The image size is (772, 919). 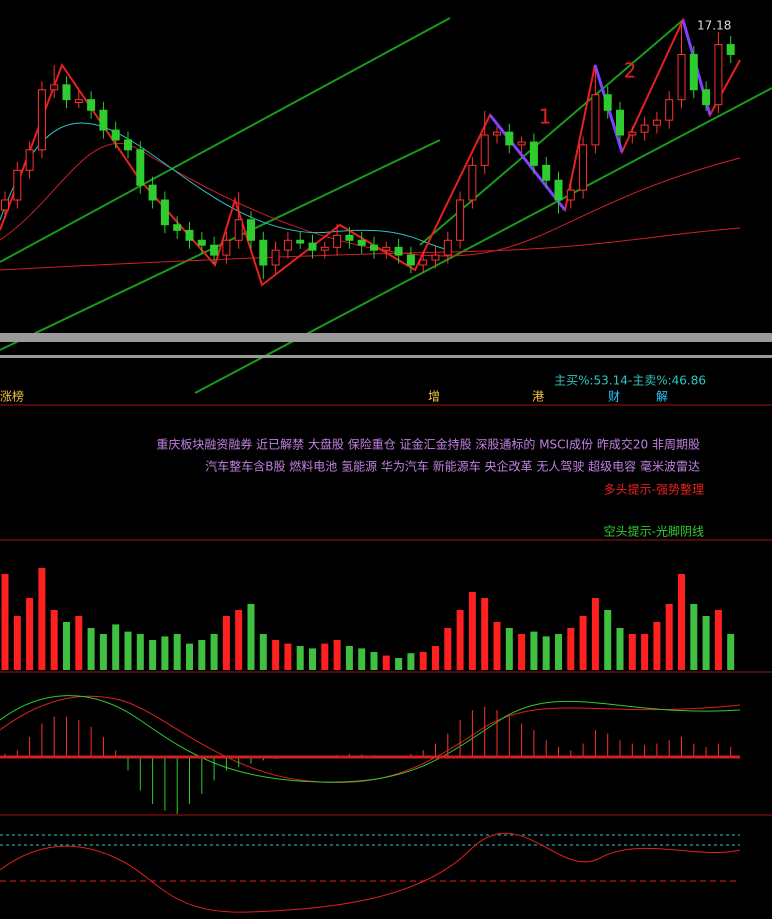 What do you see at coordinates (662, 397) in the screenshot?
I see `tag: 解` at bounding box center [662, 397].